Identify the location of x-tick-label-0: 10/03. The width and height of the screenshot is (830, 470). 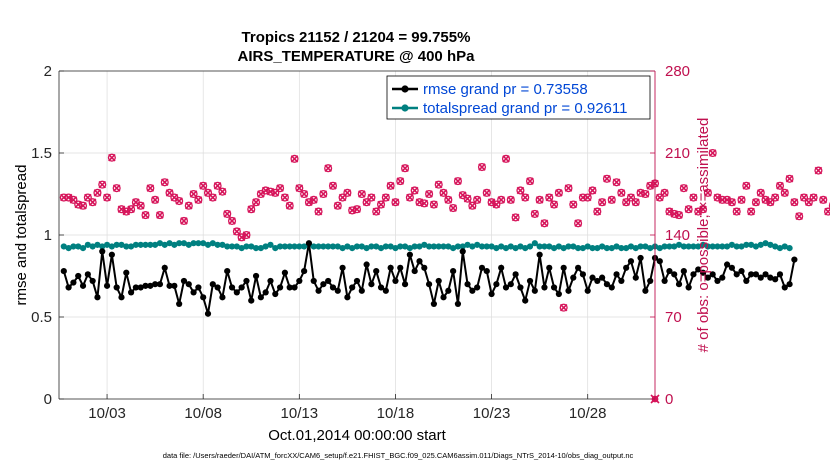
(107, 413).